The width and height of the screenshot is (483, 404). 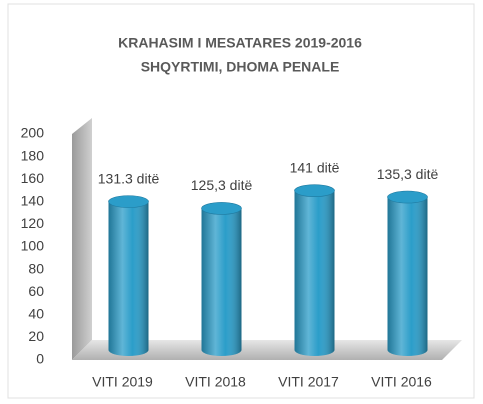 I want to click on value-label: 135,3 ditë, so click(x=408, y=174).